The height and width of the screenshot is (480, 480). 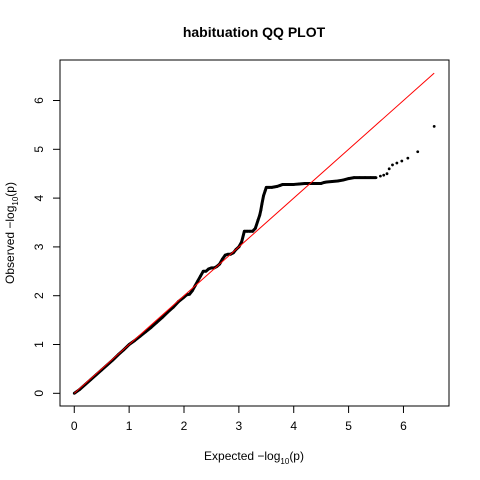 I want to click on y-tick-label: 3, so click(x=39, y=246).